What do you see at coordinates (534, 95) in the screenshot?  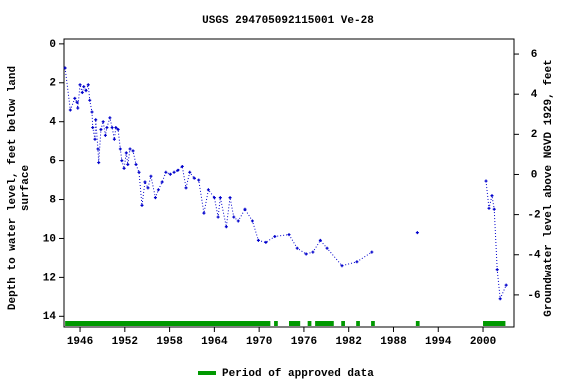 I see `y2-tick-label: 4` at bounding box center [534, 95].